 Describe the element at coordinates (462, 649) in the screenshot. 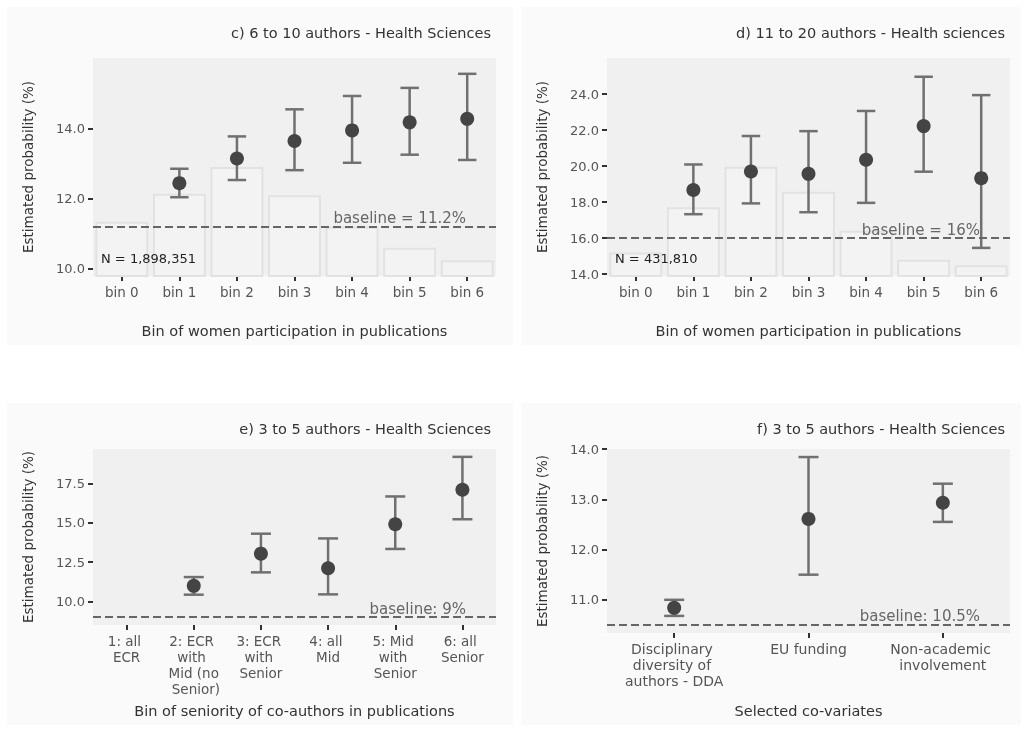

I see `x-tick-label: 6: all Senior` at that location.